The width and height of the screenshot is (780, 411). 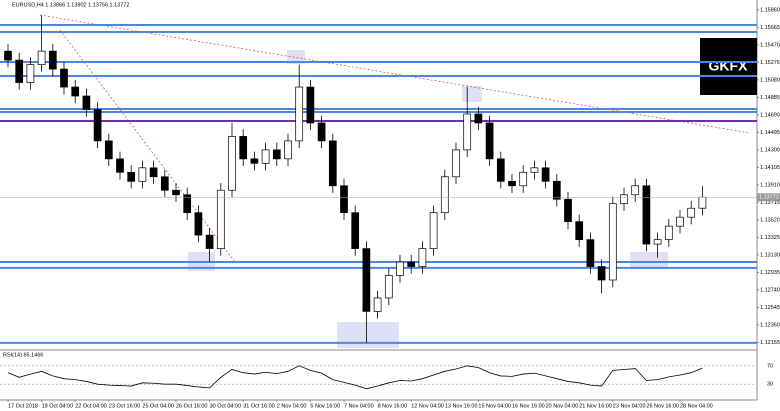 I want to click on x-tick-label: 30 Oct 04:00, so click(x=226, y=406).